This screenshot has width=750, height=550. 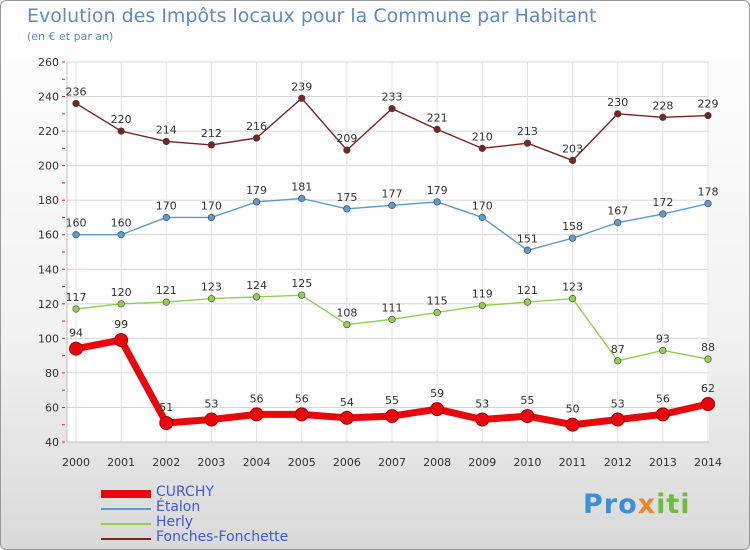 I want to click on data-label: 50, so click(x=573, y=409).